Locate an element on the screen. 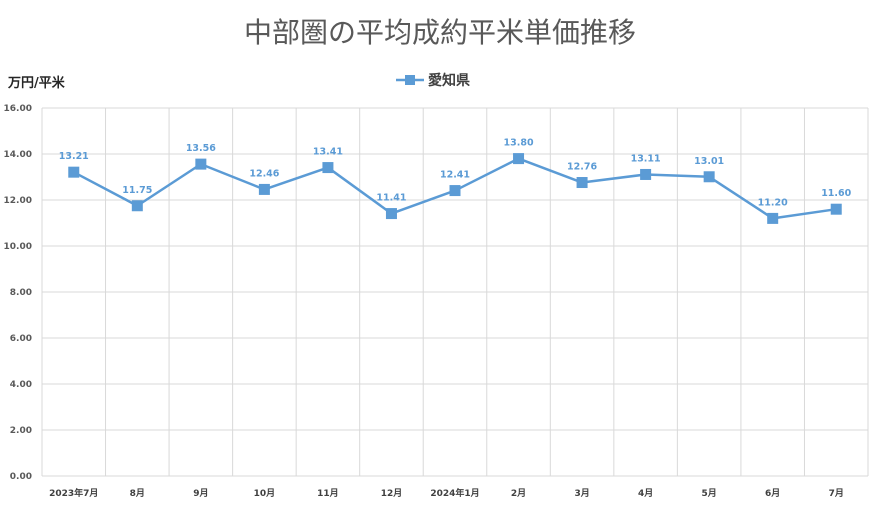 The image size is (880, 509). y-axis-ticks: 0.00 2.00 4.00 6.00 8.00 10.00 12.00 14.00 16.00 is located at coordinates (18, 293).